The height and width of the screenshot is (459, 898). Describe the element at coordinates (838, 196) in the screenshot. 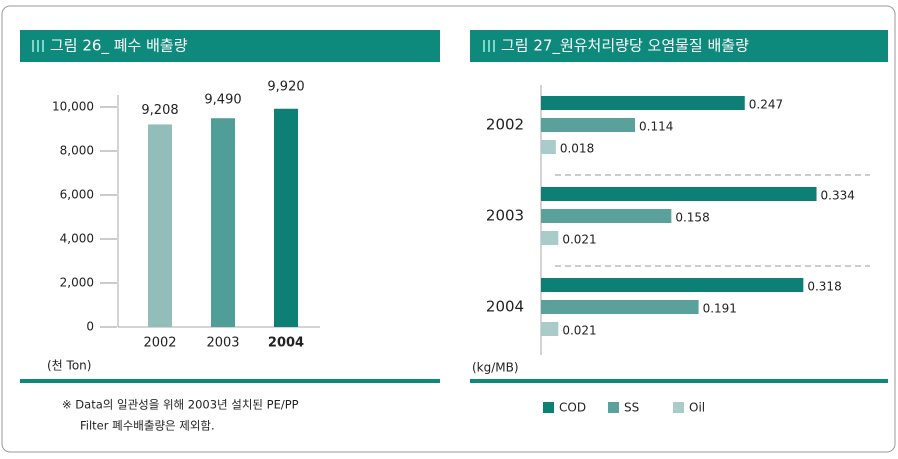

I see `value-label: 0.334` at that location.